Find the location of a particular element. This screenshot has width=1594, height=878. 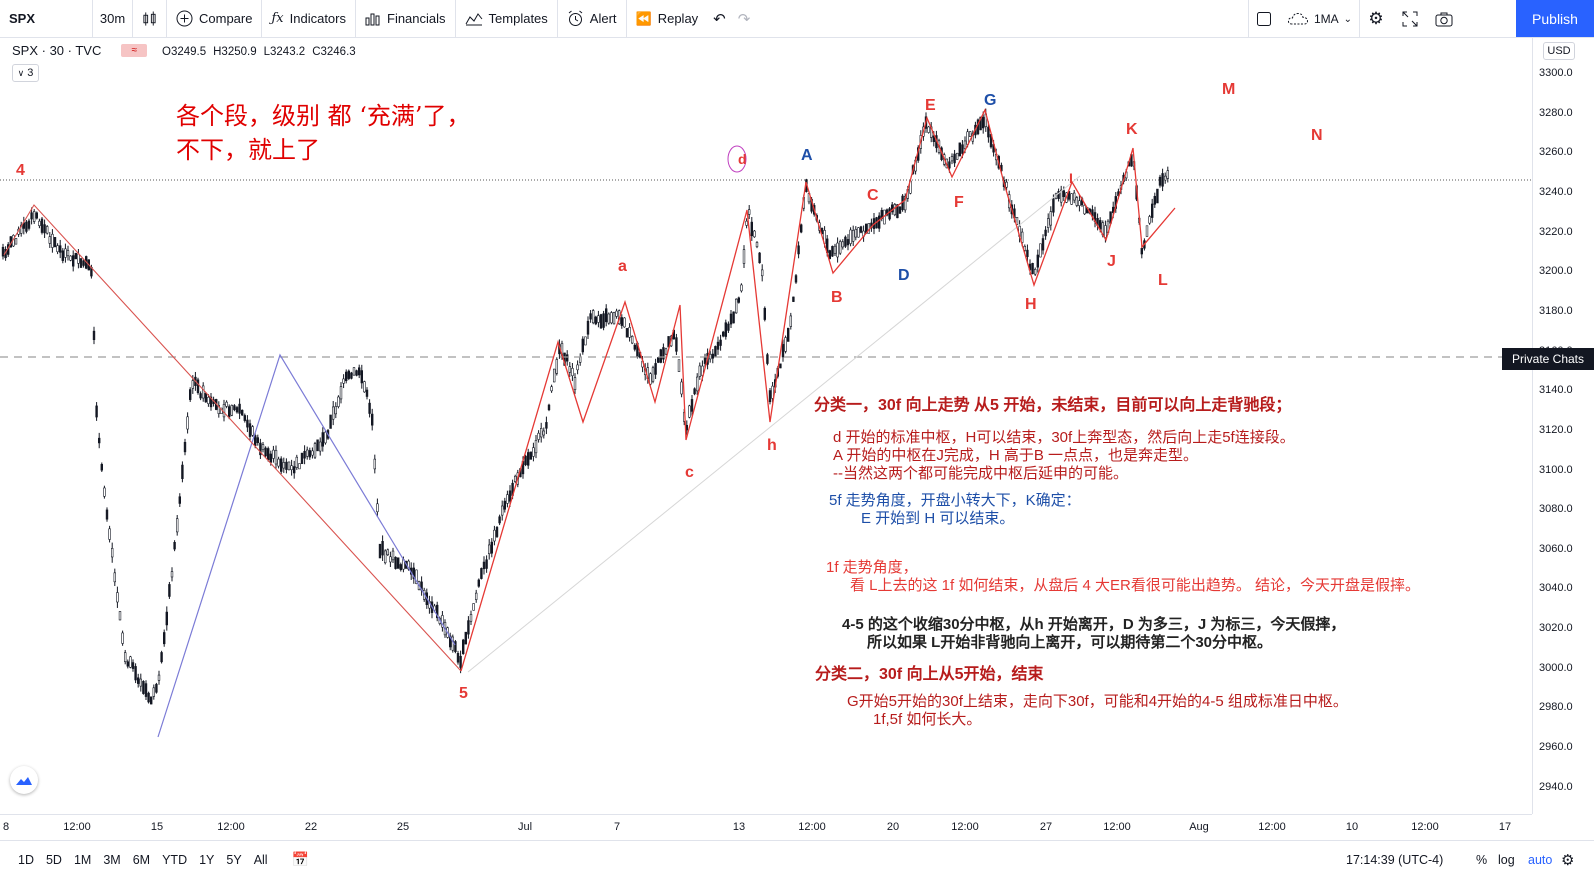

percent-toggle: % is located at coordinates (1482, 859).